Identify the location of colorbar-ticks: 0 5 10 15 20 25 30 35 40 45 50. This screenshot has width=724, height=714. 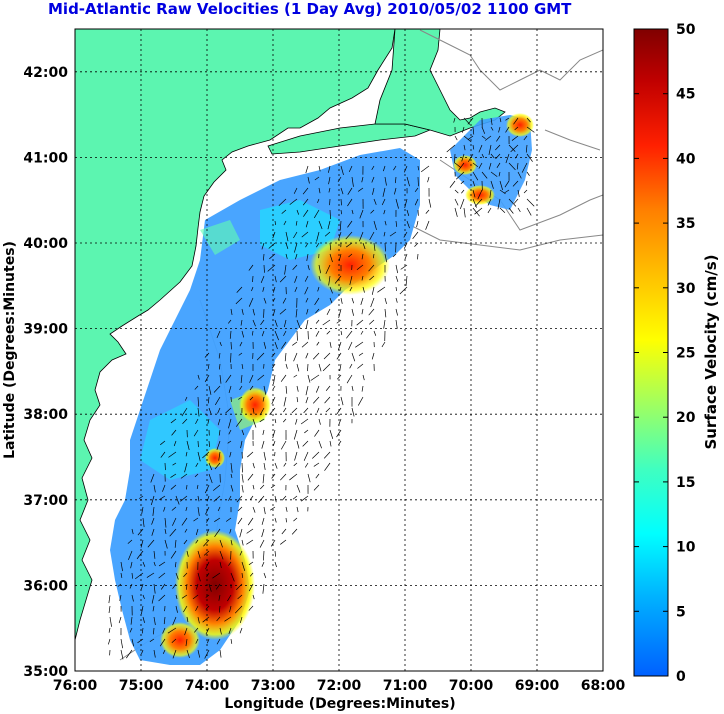
(665, 353).